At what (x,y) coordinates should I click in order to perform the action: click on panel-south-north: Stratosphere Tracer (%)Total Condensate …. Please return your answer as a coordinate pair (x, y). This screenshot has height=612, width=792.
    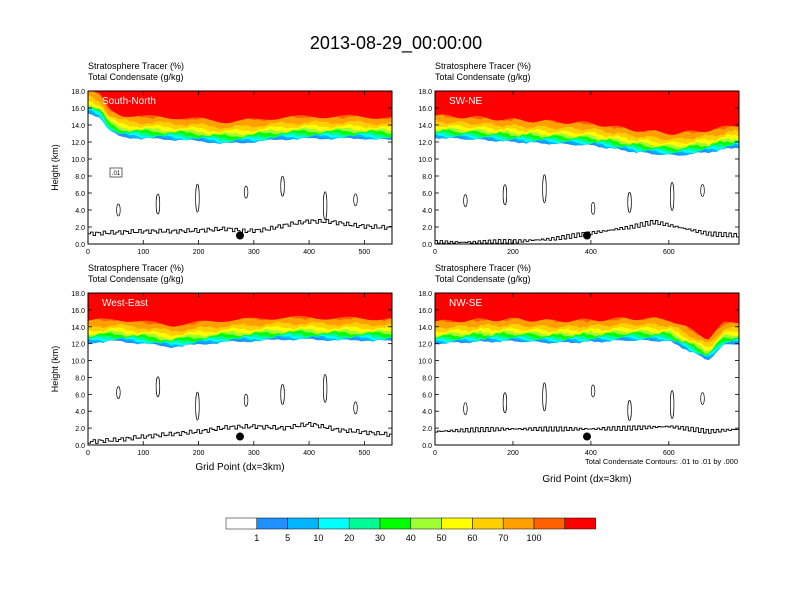
    Looking at the image, I should click on (221, 158).